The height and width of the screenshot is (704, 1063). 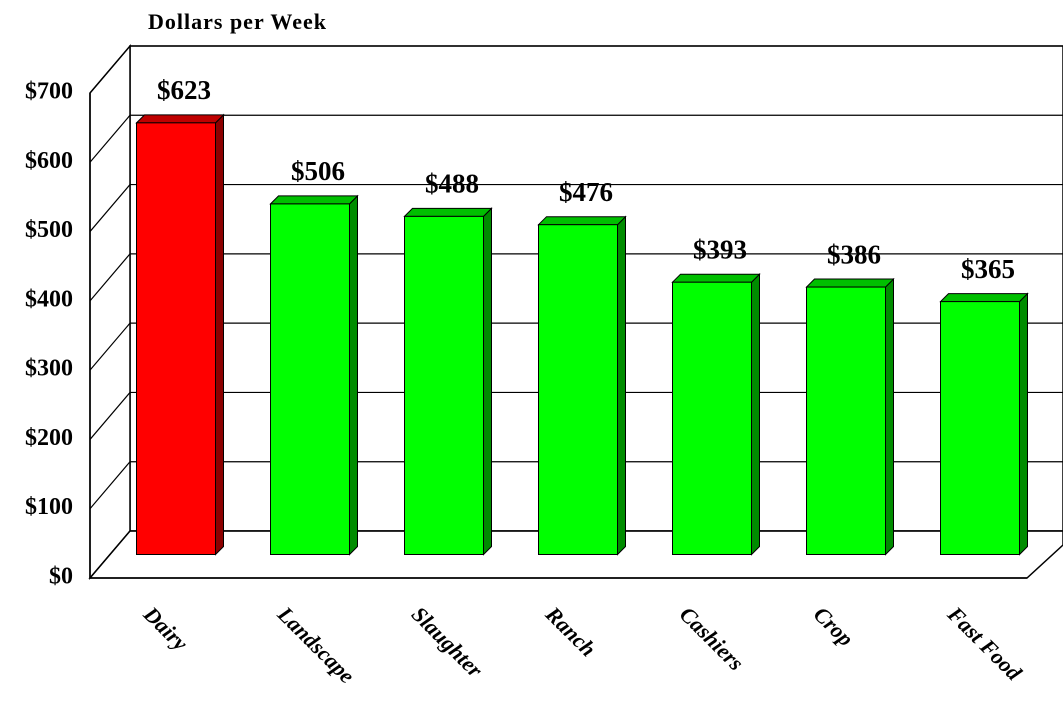 What do you see at coordinates (447, 641) in the screenshot?
I see `x-tick-label: Slaughter` at bounding box center [447, 641].